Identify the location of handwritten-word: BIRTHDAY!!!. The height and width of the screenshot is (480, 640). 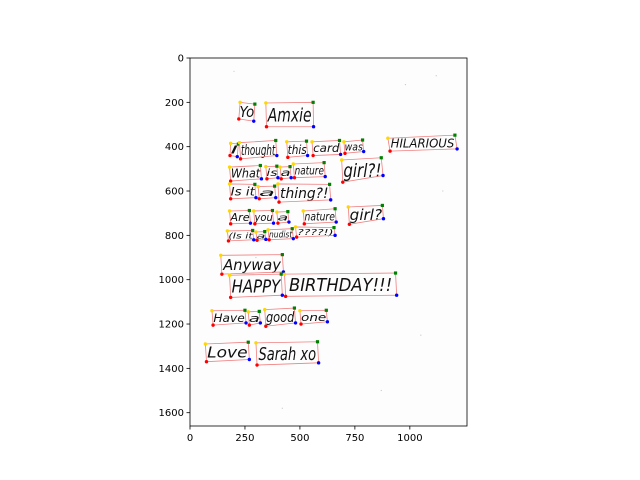
(340, 285).